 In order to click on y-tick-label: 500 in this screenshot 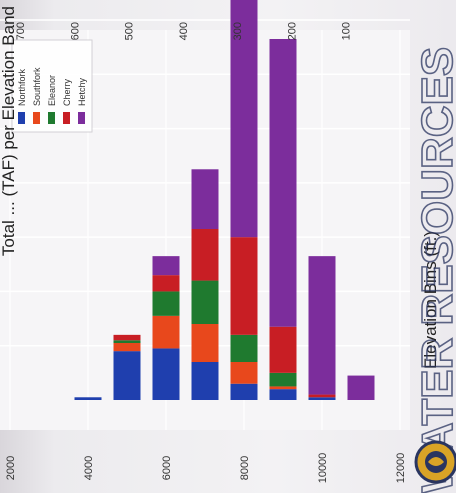, I will do `click(130, 31)`.